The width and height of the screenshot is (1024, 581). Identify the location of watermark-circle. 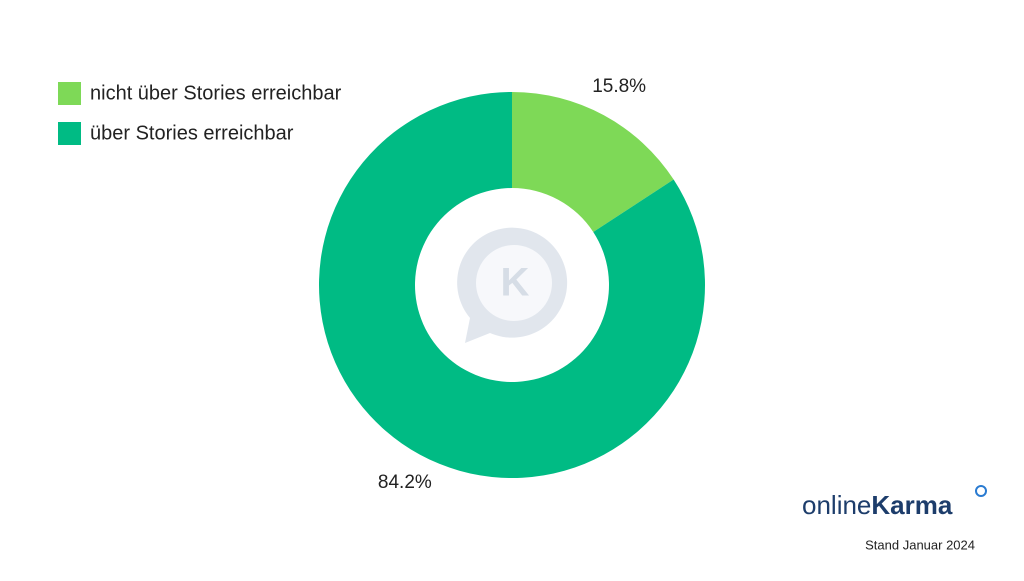
(514, 283).